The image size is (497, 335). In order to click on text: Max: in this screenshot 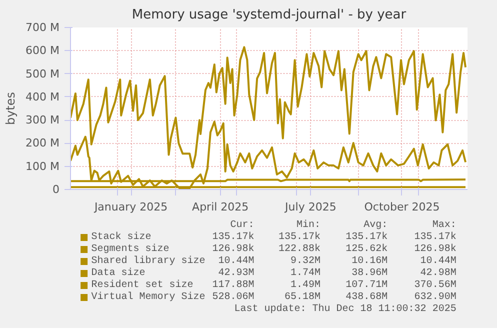, I will do `click(444, 225)`.